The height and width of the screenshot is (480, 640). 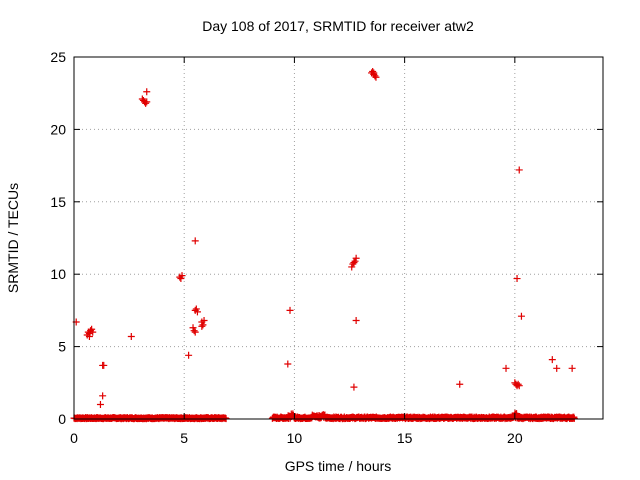 What do you see at coordinates (74, 438) in the screenshot?
I see `x-tick-label: 0` at bounding box center [74, 438].